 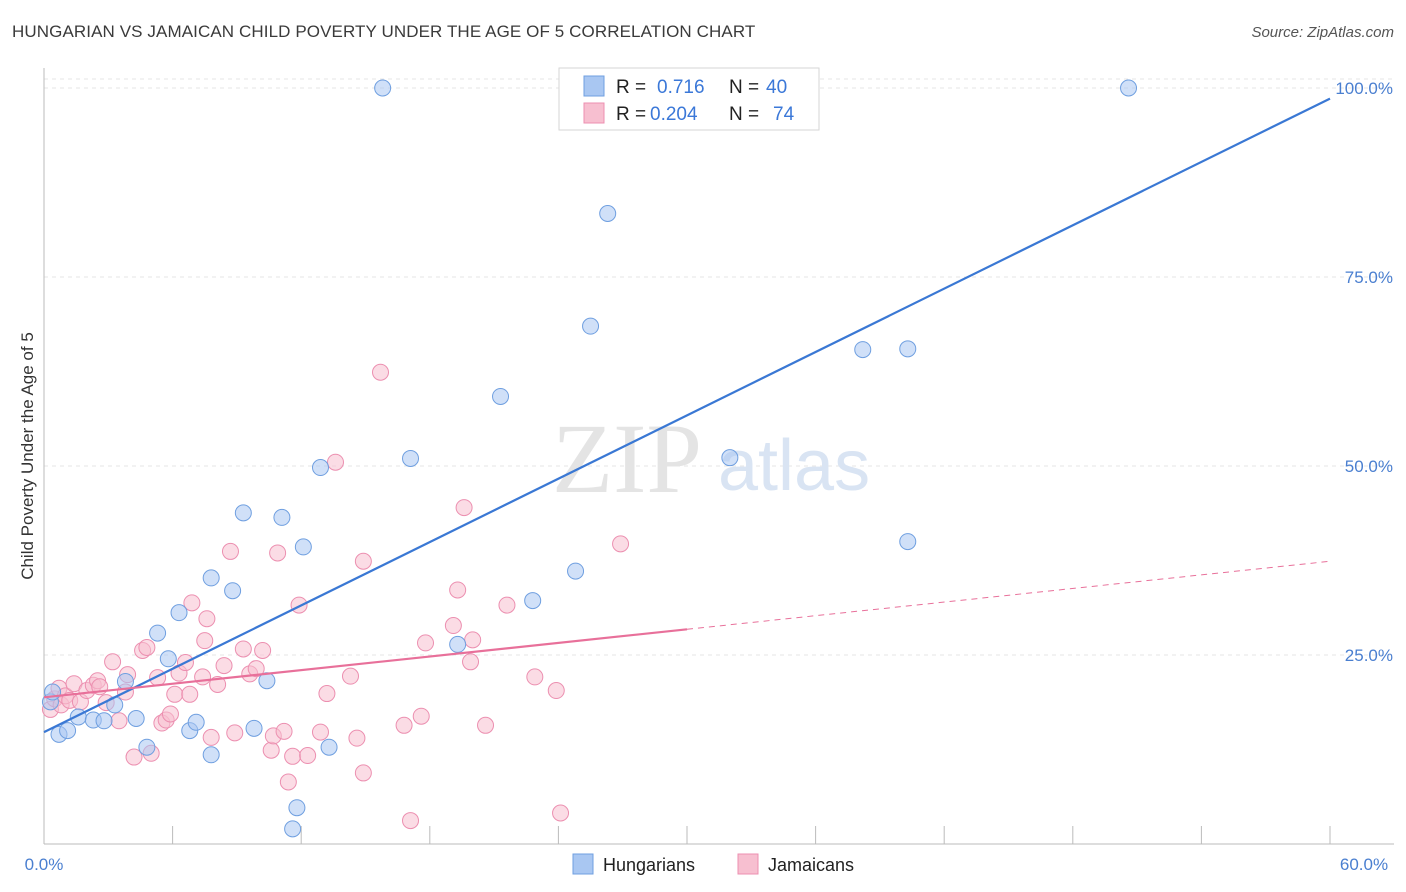 What do you see at coordinates (44, 864) in the screenshot?
I see `x-tick-label-min: 0.0%` at bounding box center [44, 864].